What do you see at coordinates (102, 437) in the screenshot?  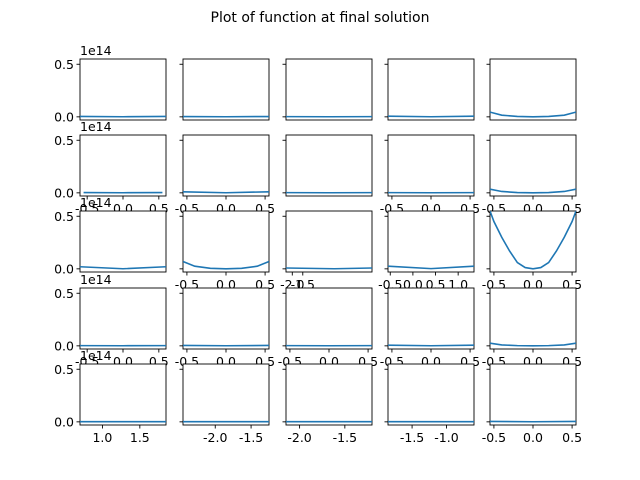 I see `x-tick-label: 1.0` at bounding box center [102, 437].